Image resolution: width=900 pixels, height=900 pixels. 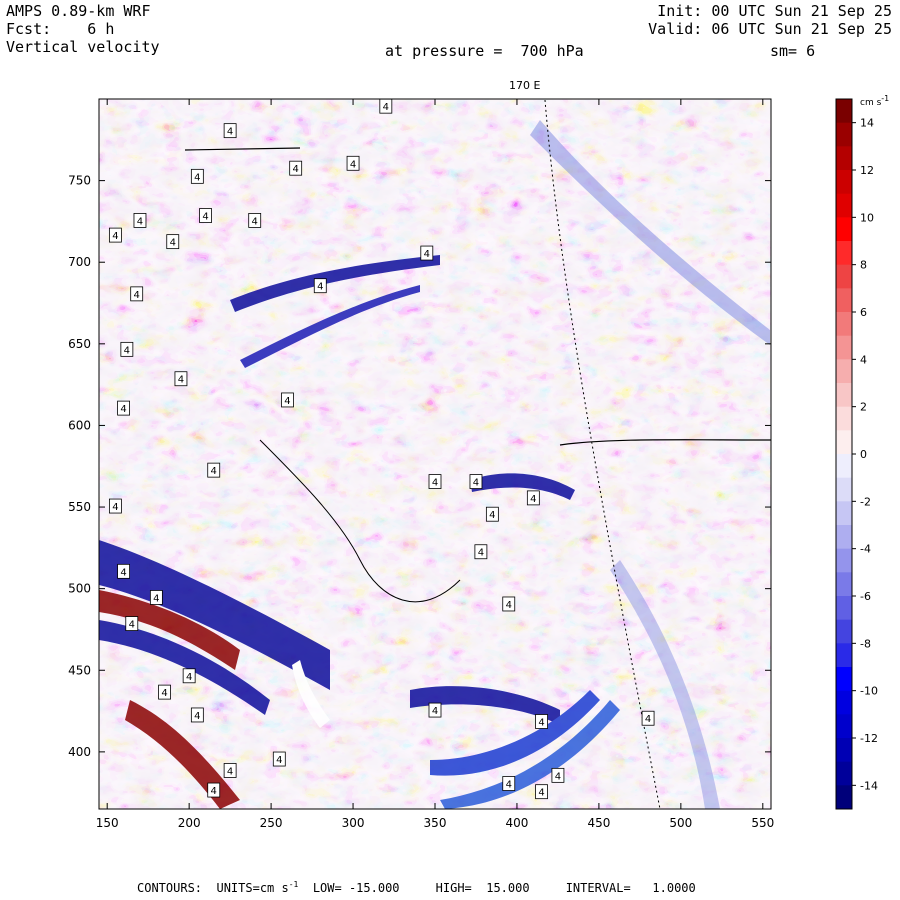 I want to click on model-title: AMPS 0.89-km WRF, so click(x=78, y=11).